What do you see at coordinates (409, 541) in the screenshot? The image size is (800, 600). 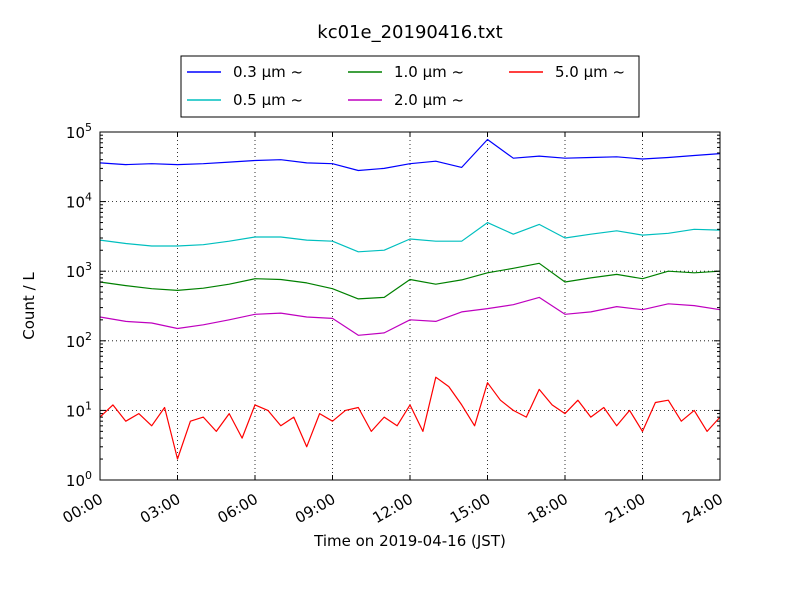 I see `x-axis-label: Time on 2019-04-16 (JST)` at bounding box center [409, 541].